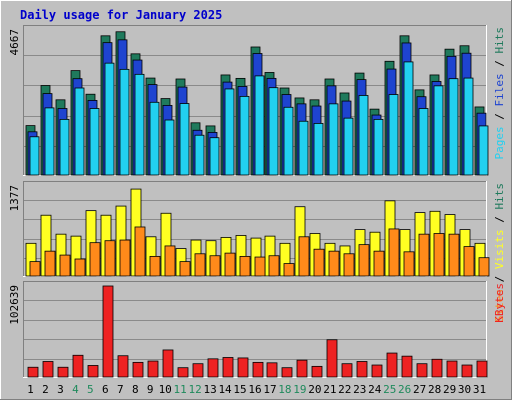 The width and height of the screenshot is (512, 404). What do you see at coordinates (269, 389) in the screenshot?
I see `x-tick-label-day-17: 17` at bounding box center [269, 389].